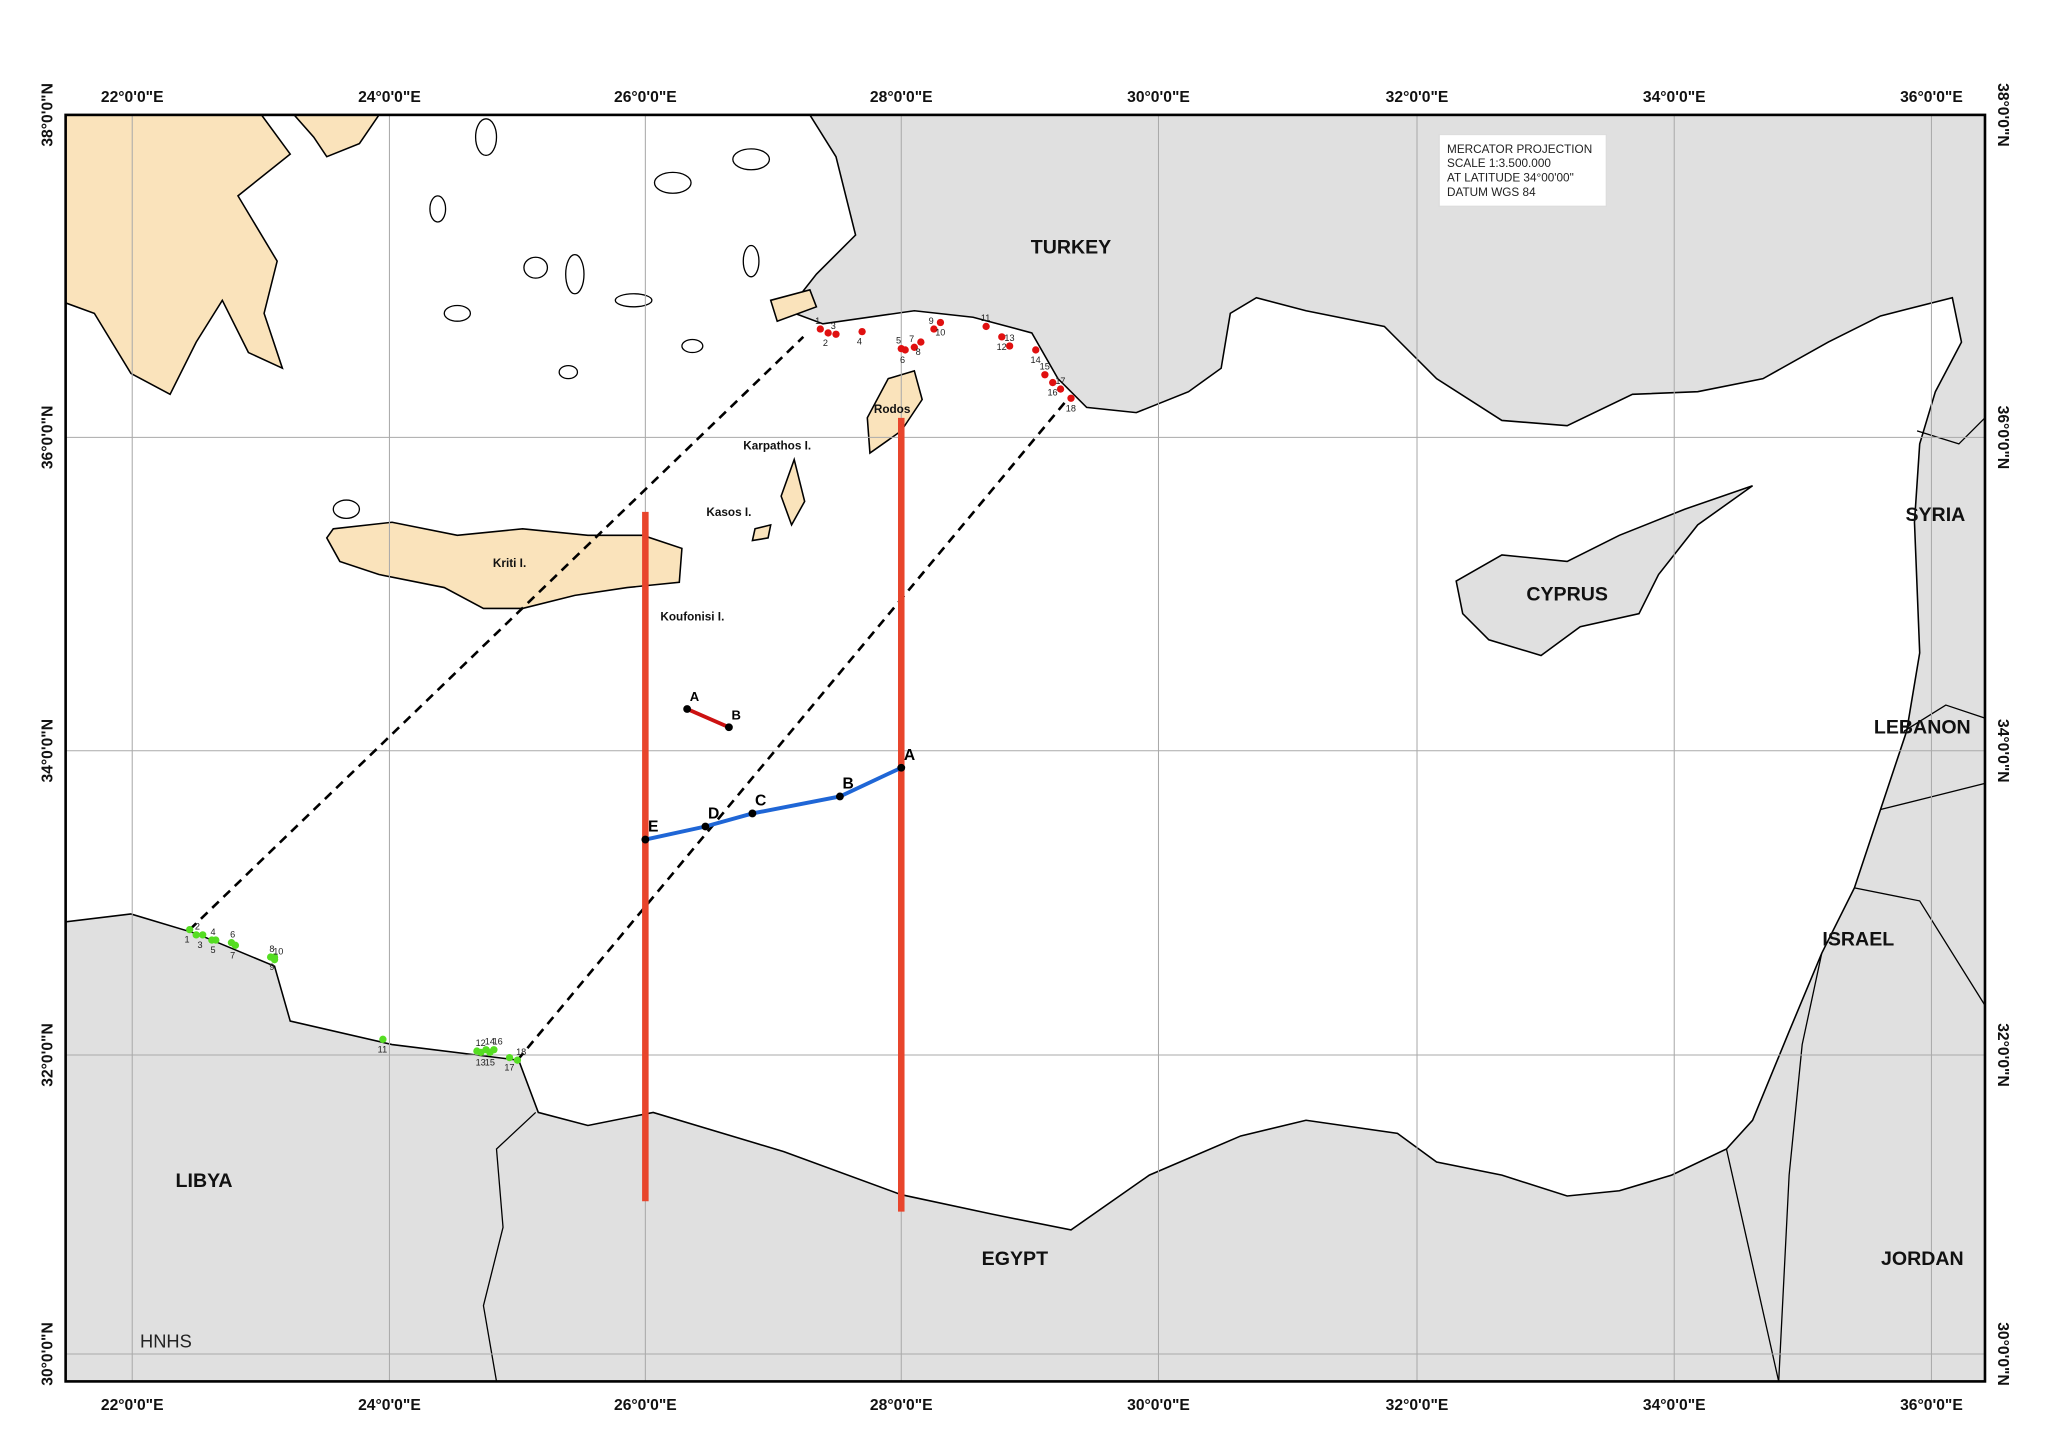  Describe the element at coordinates (736, 714) in the screenshot. I see `segment-point-label: B` at that location.